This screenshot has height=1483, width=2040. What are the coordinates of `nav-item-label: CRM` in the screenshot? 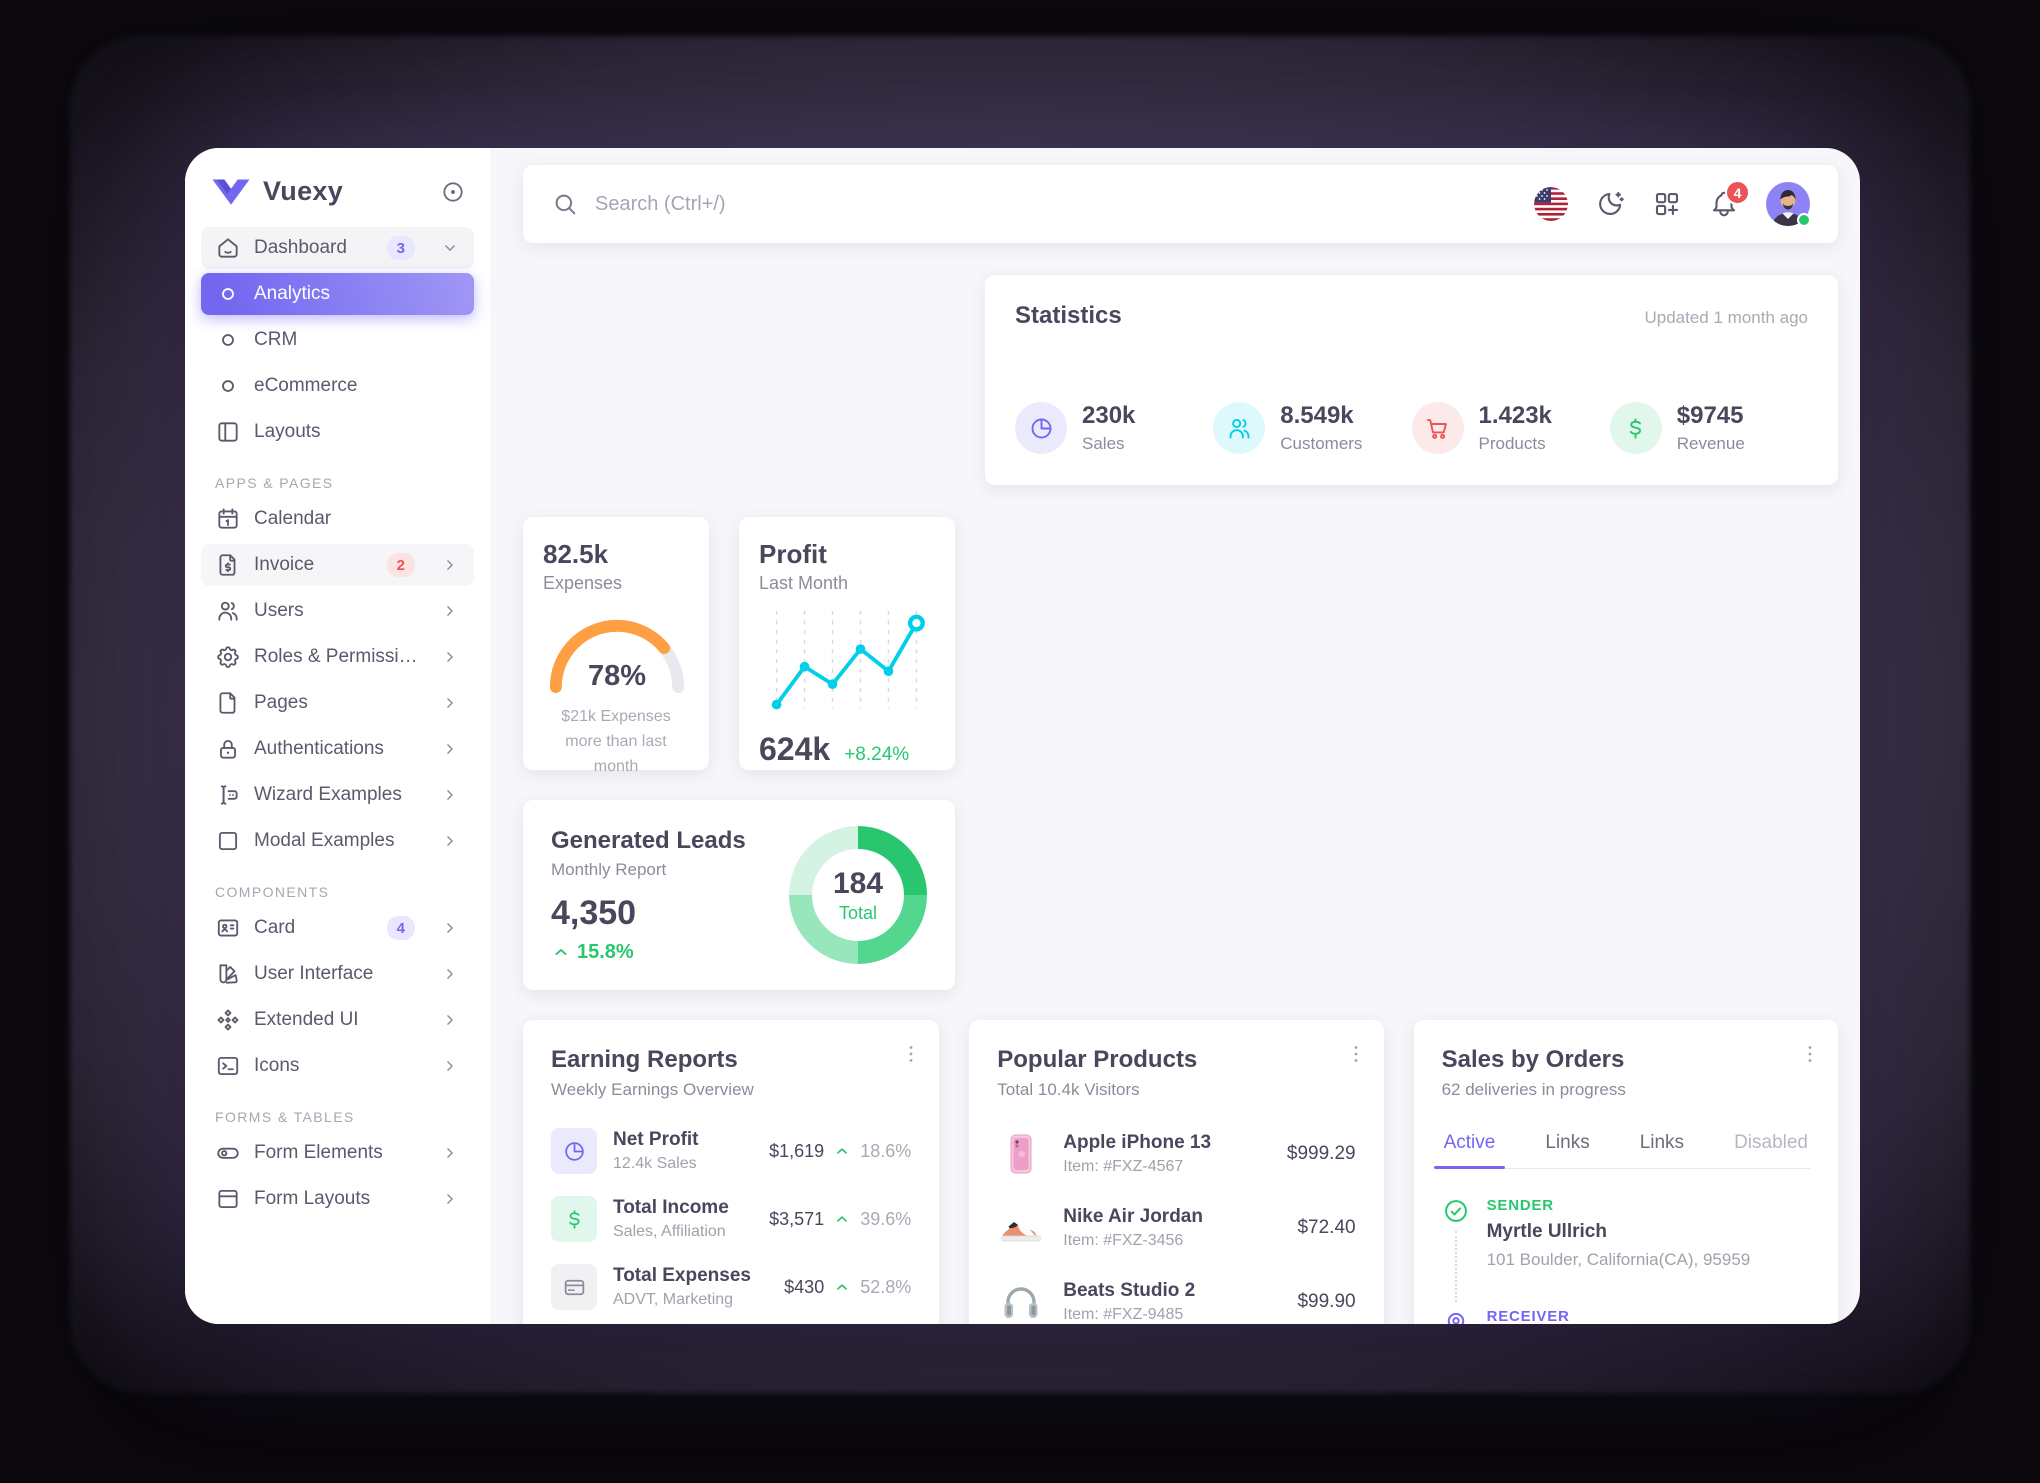 It's located at (276, 339).